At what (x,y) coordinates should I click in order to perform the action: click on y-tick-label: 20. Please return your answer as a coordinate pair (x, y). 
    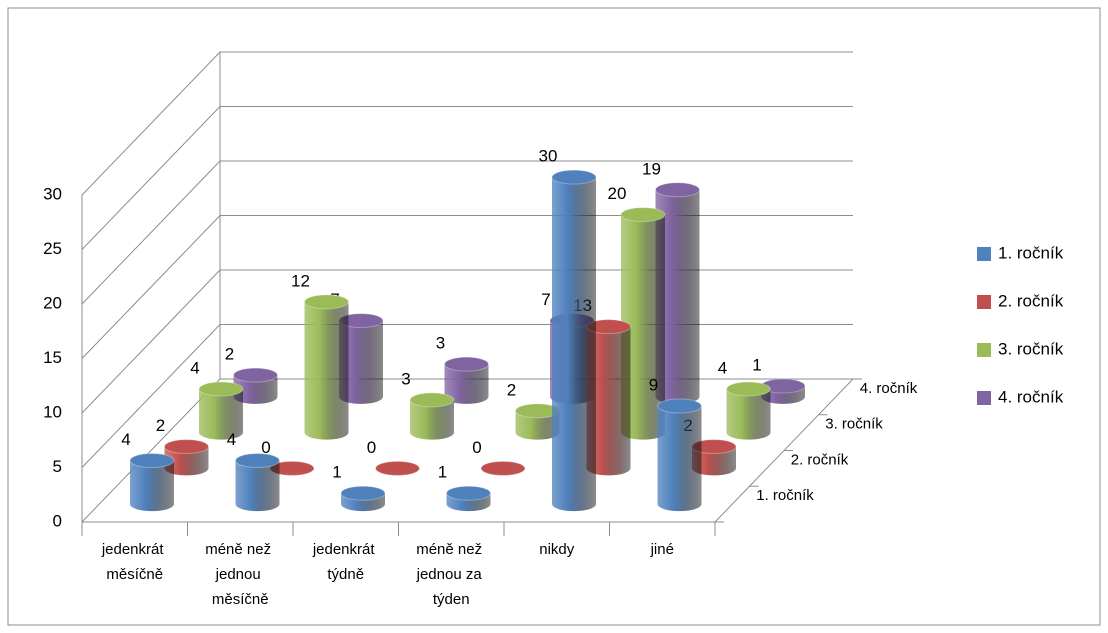
    Looking at the image, I should click on (52, 302).